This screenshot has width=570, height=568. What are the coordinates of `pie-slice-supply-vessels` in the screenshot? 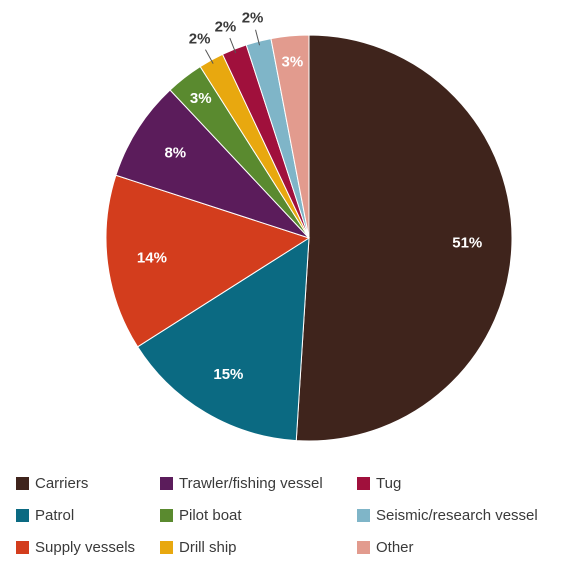 It's located at (208, 261).